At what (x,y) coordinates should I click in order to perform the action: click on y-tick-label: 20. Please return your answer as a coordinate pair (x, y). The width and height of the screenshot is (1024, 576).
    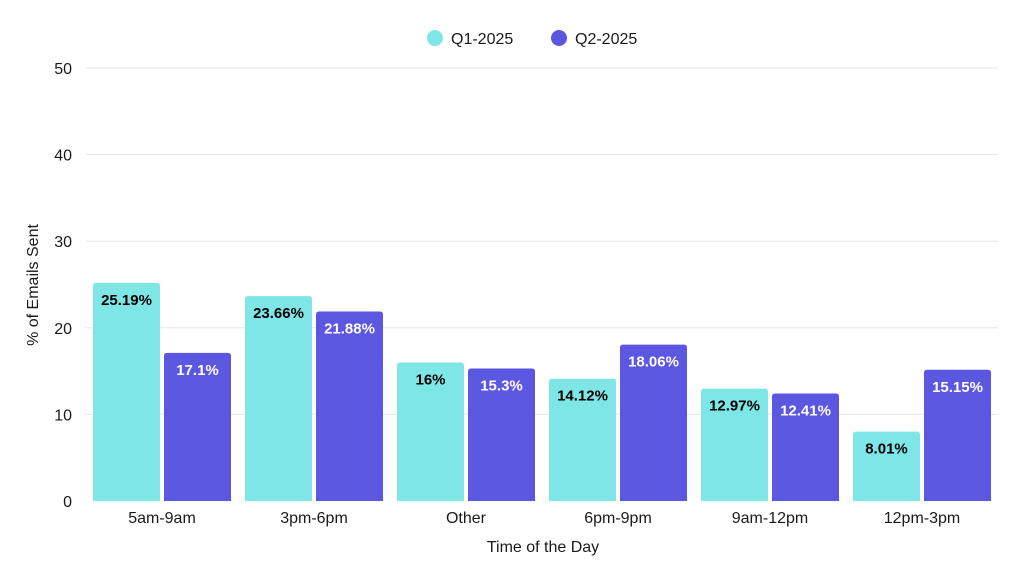
    Looking at the image, I should click on (63, 329).